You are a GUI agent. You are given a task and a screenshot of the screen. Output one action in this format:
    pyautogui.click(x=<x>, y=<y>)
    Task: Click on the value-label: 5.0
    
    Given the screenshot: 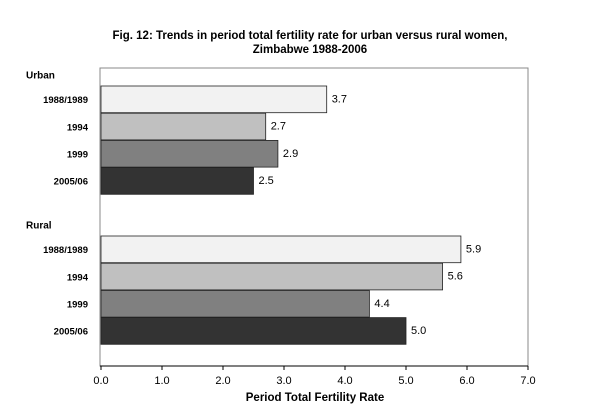 What is the action you would take?
    pyautogui.click(x=418, y=331)
    